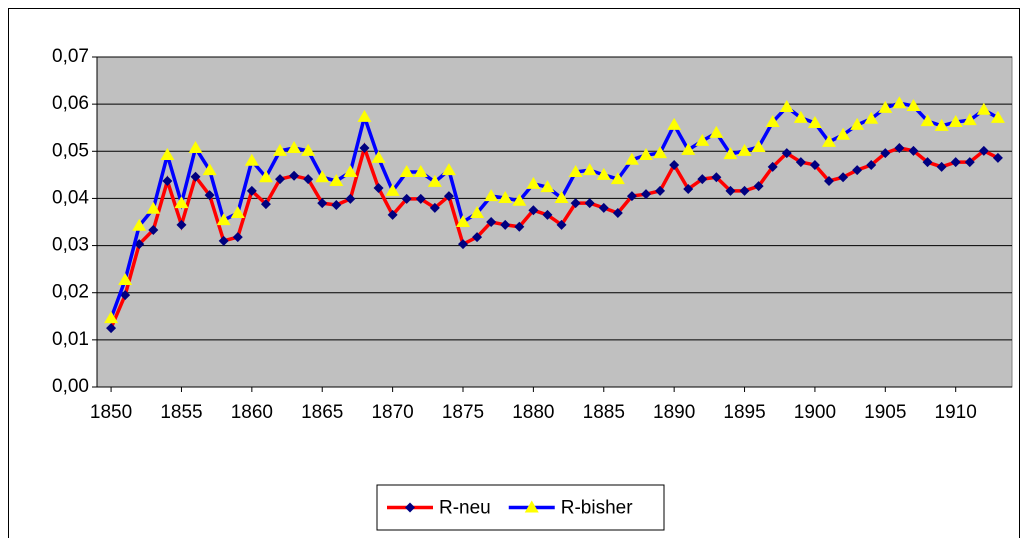 The width and height of the screenshot is (1027, 538). What do you see at coordinates (70, 197) in the screenshot?
I see `y-tick-label: 0,04` at bounding box center [70, 197].